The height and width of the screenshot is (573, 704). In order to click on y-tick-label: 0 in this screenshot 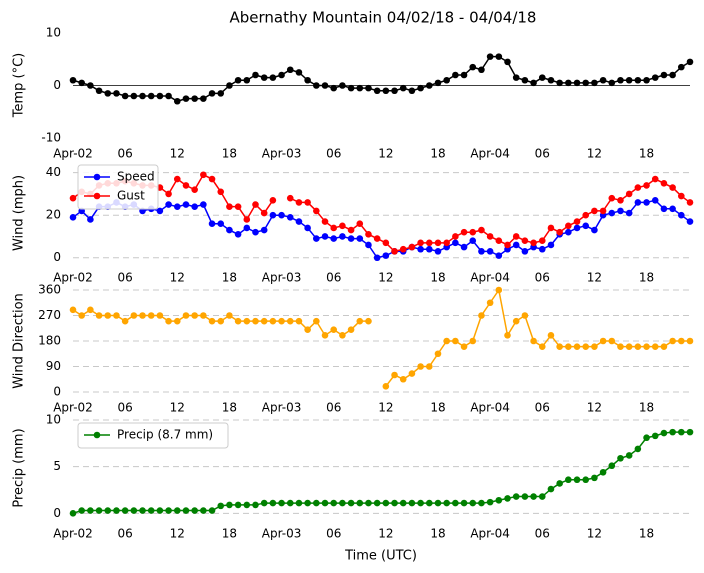, I will do `click(57, 257)`.